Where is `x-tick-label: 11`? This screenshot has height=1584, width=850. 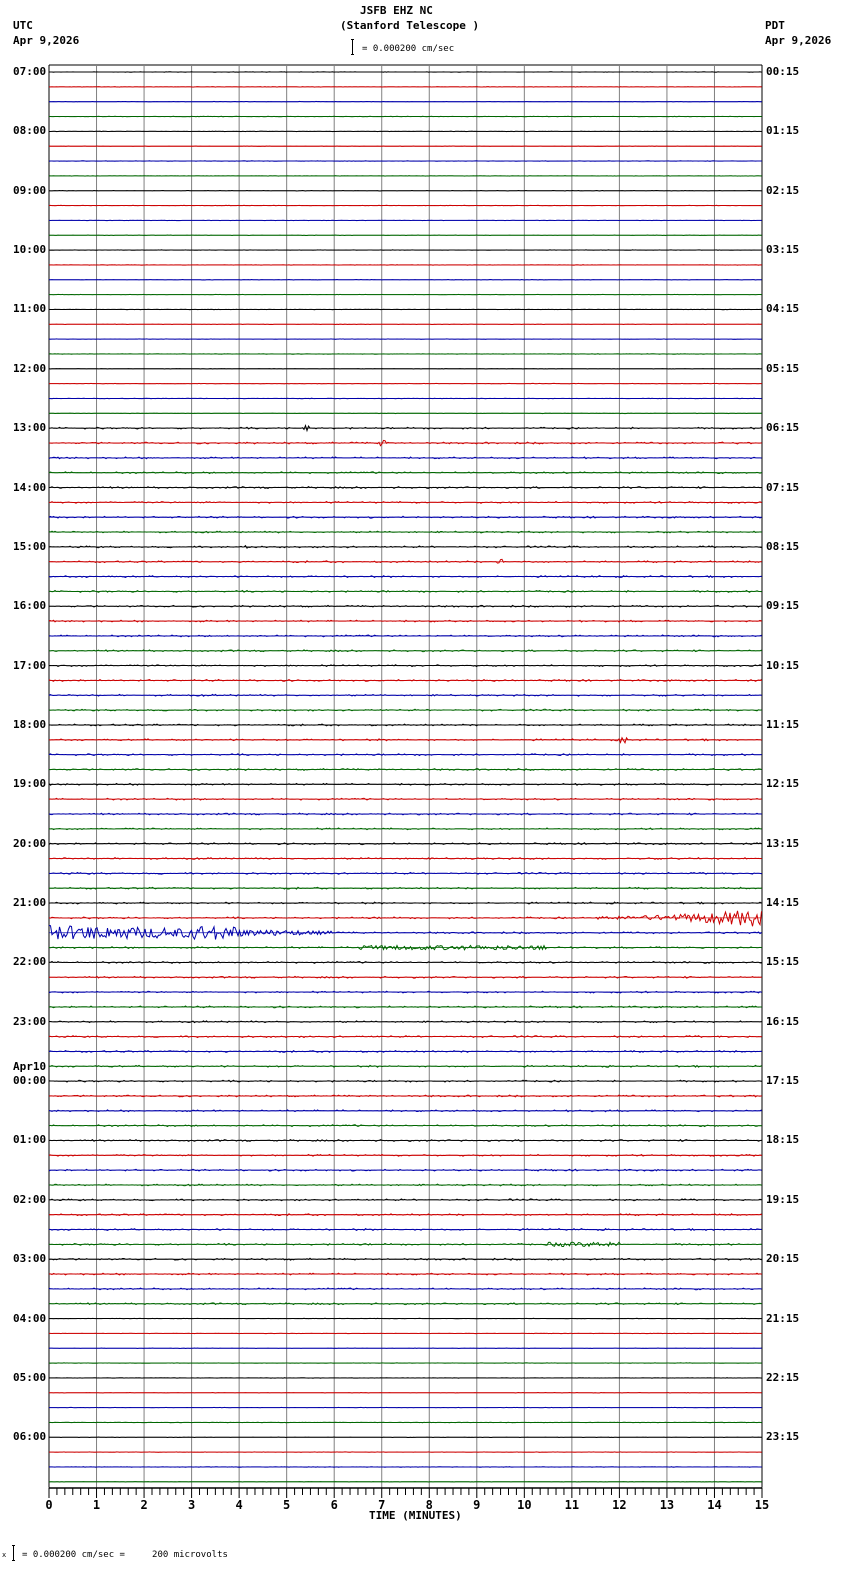
x-tick-label: 11 is located at coordinates (572, 1505).